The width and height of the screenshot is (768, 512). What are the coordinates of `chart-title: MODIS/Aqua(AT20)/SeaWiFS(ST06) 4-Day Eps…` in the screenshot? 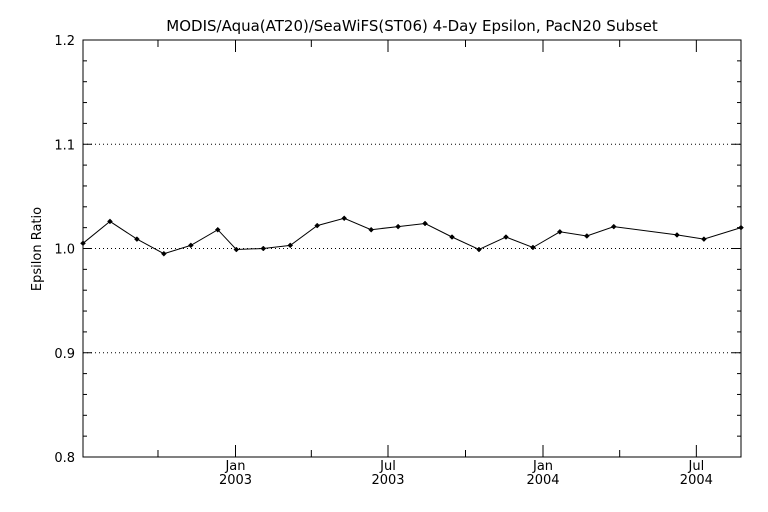 It's located at (412, 26).